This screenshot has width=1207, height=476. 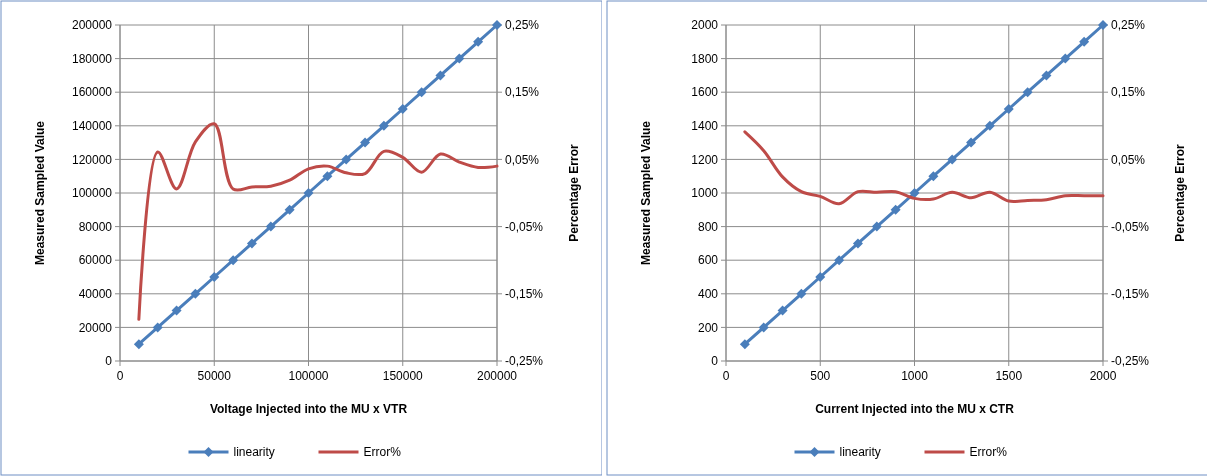 I want to click on x-tick-label: 50000, so click(x=214, y=376).